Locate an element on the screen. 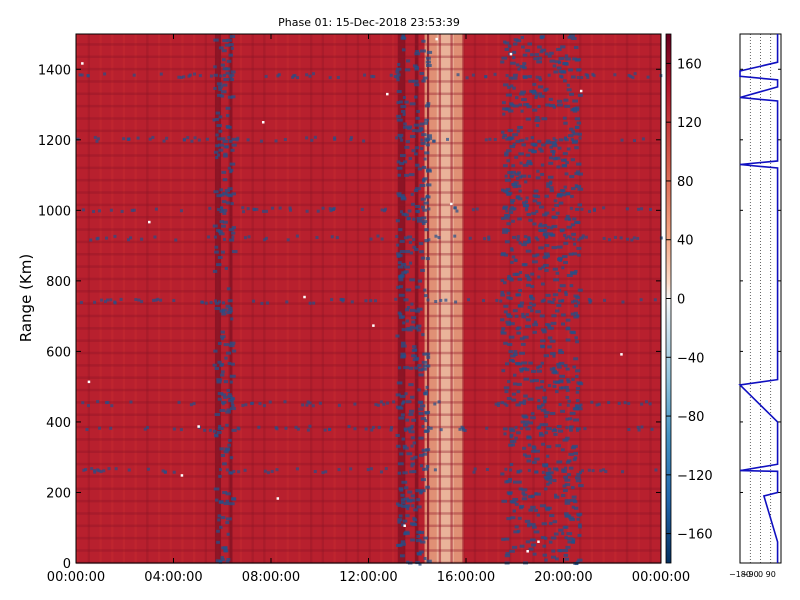  dark-streak is located at coordinates (416, 298).